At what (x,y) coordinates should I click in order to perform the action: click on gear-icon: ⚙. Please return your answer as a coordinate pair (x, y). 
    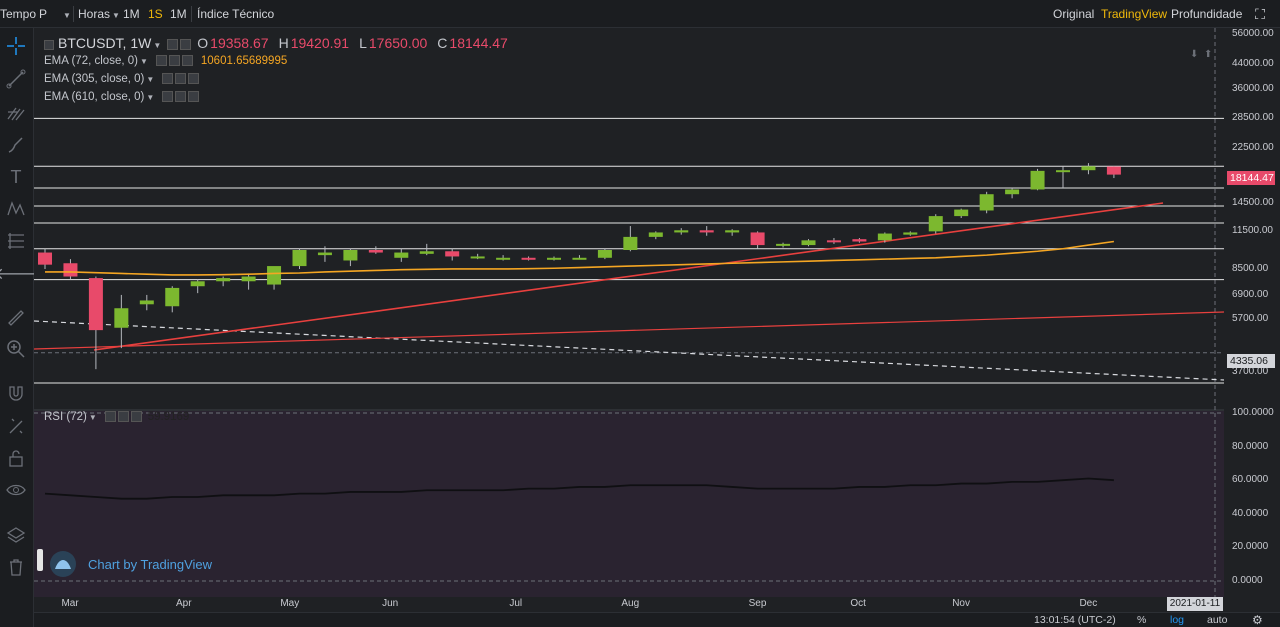
    Looking at the image, I should click on (1257, 620).